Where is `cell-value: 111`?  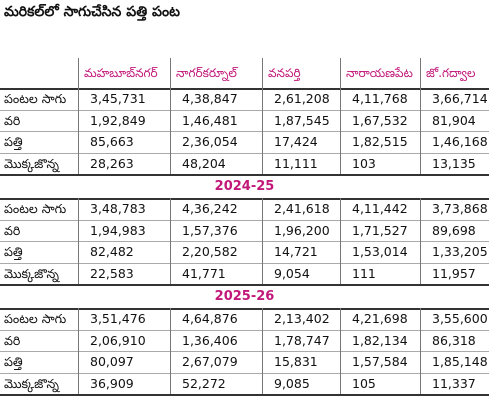 cell-value: 111 is located at coordinates (364, 273).